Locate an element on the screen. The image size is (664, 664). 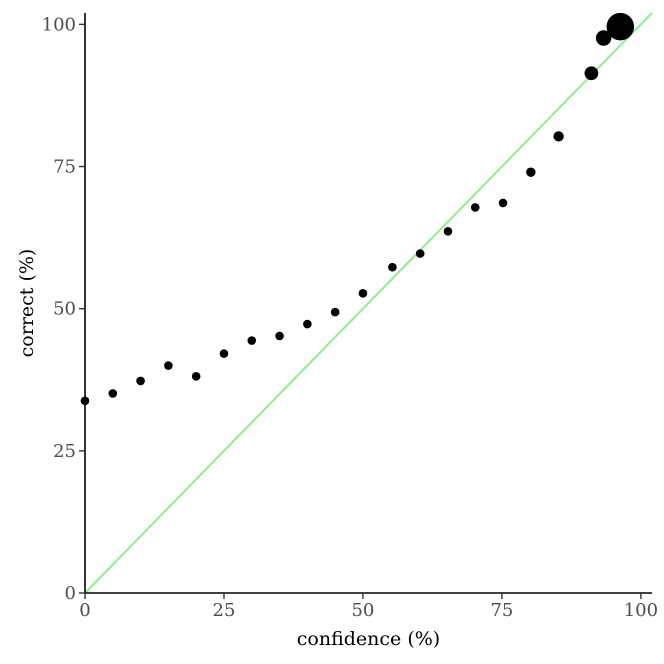
x-tick-label: 100 is located at coordinates (641, 610).